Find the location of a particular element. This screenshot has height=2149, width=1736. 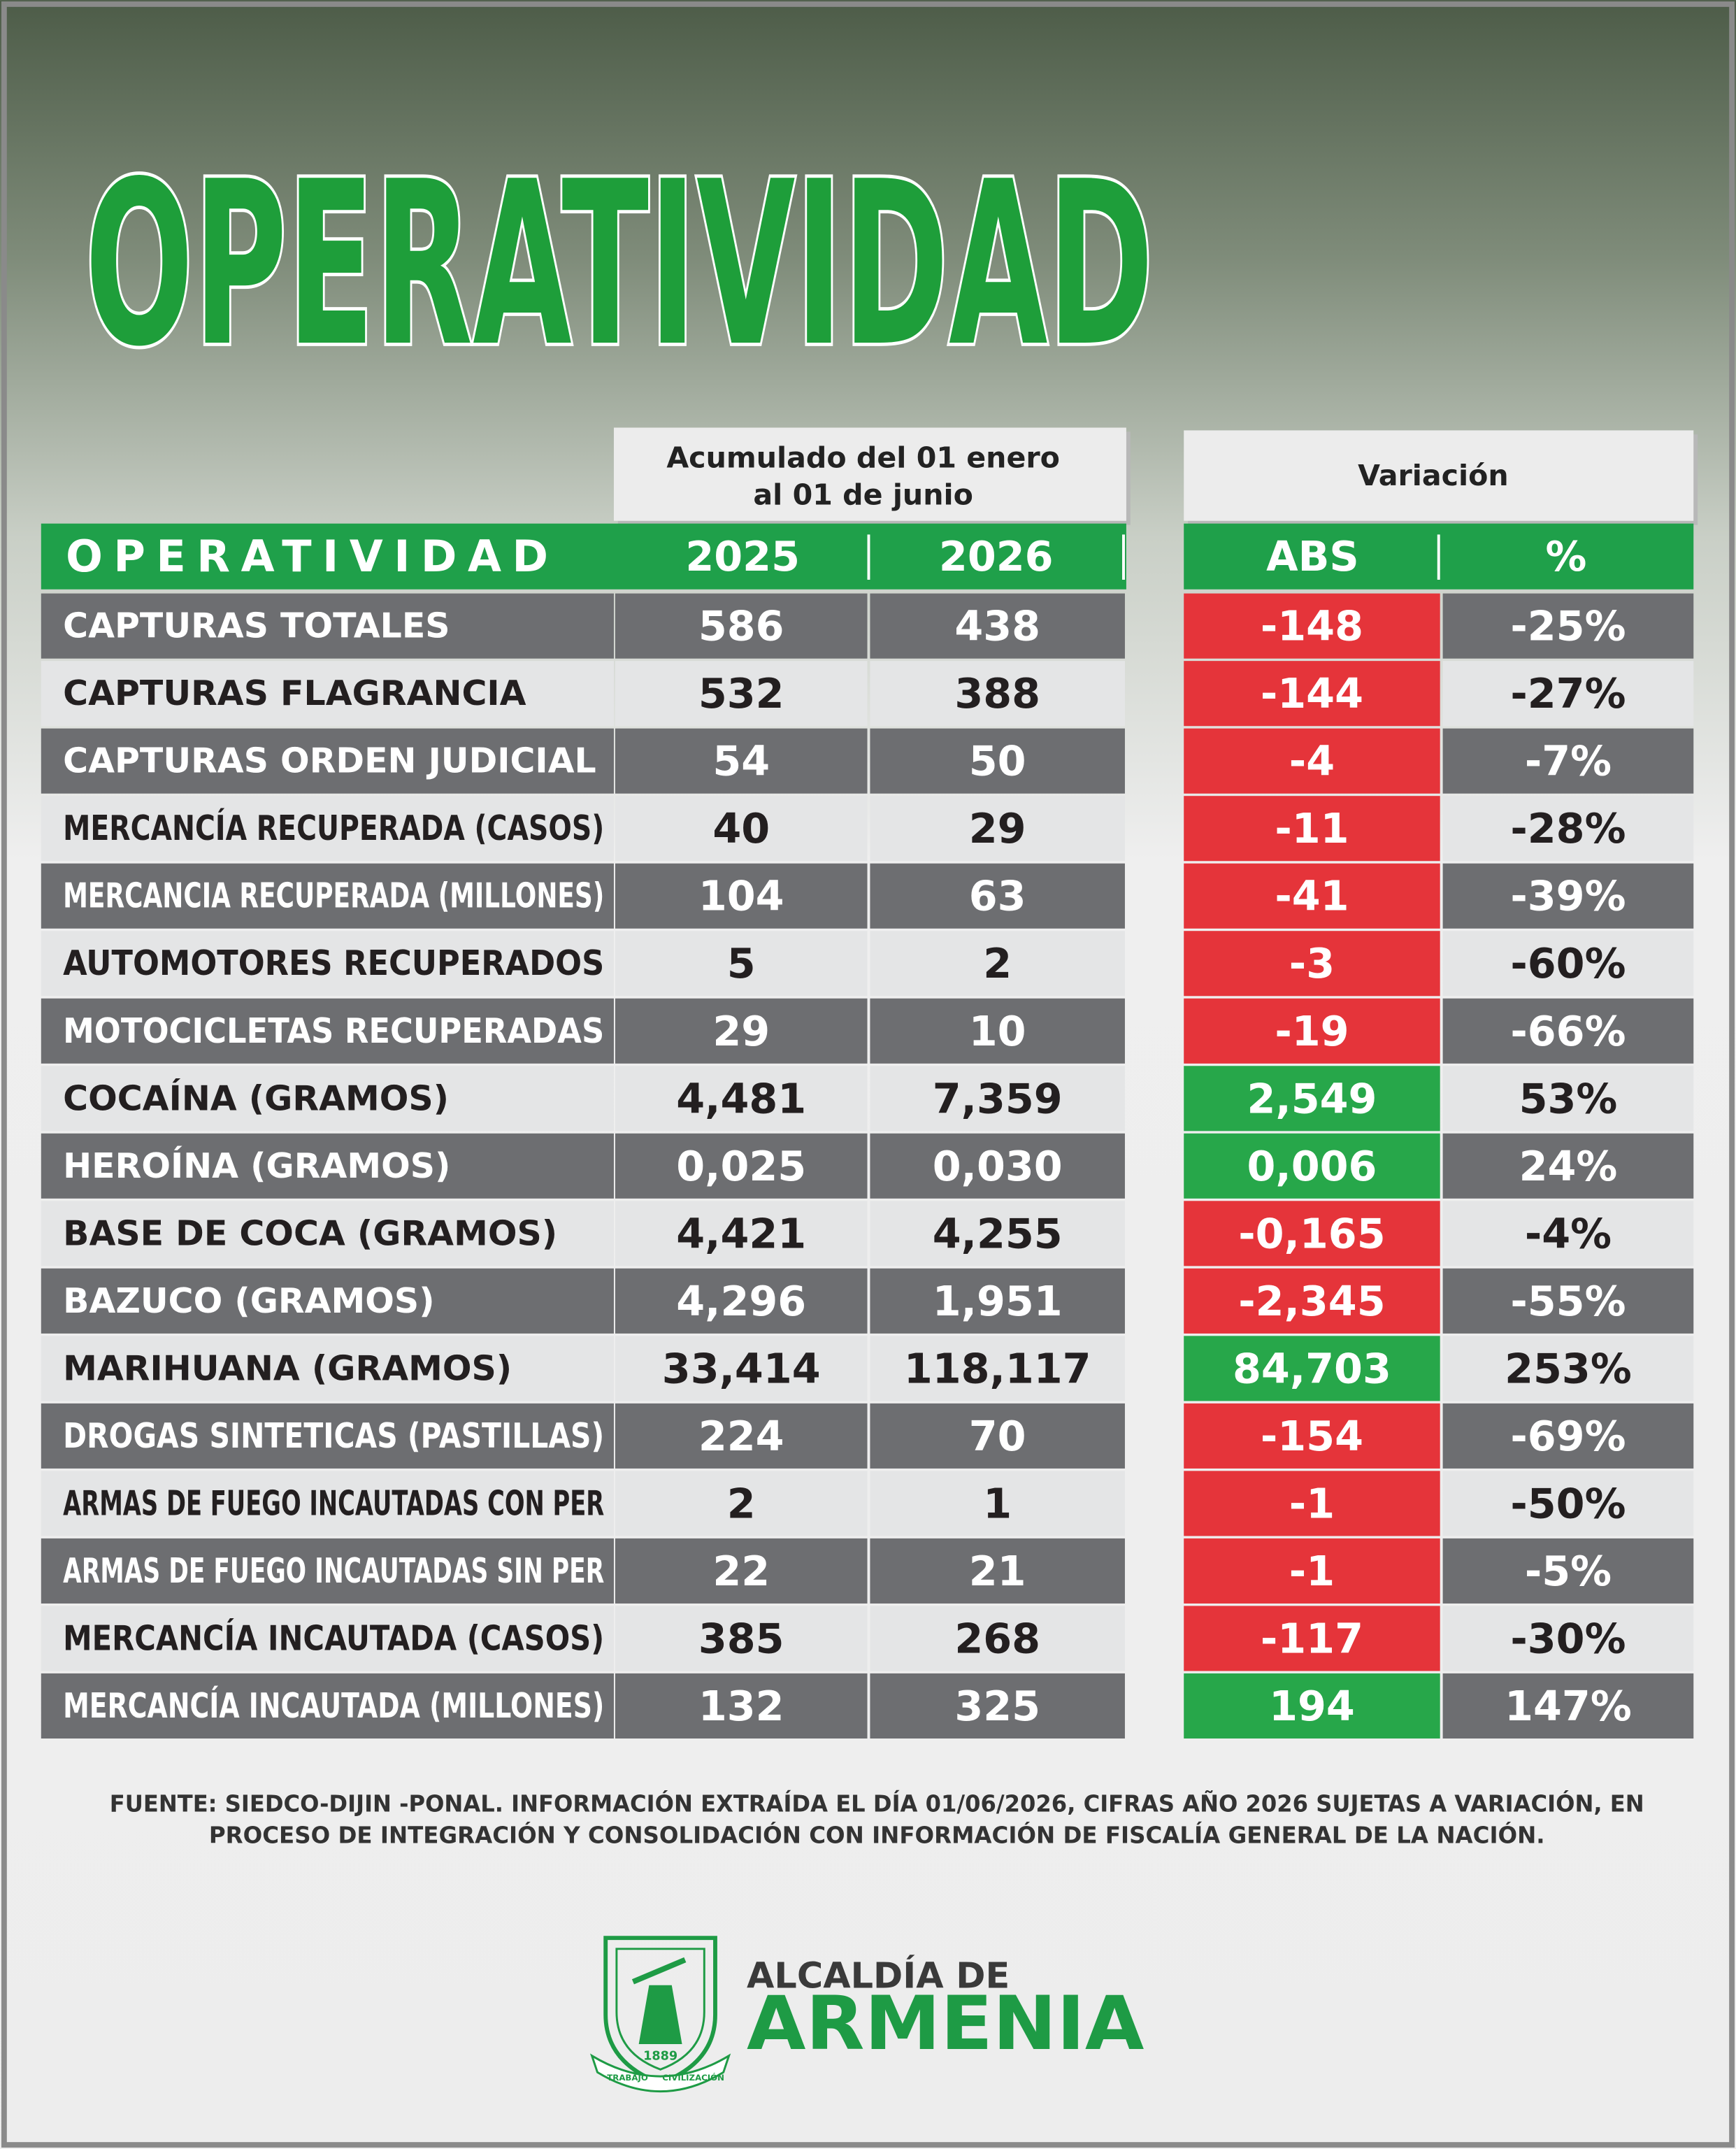

row-value: 0,030 is located at coordinates (998, 1166).